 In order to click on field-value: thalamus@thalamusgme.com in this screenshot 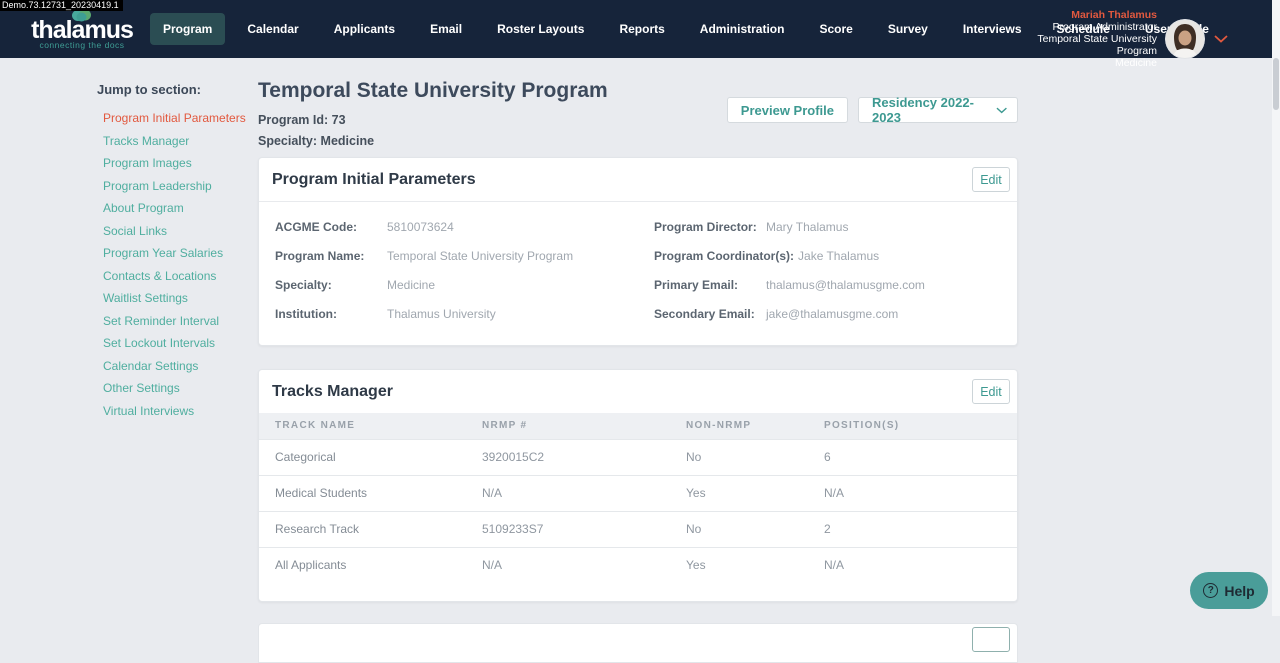, I will do `click(845, 284)`.